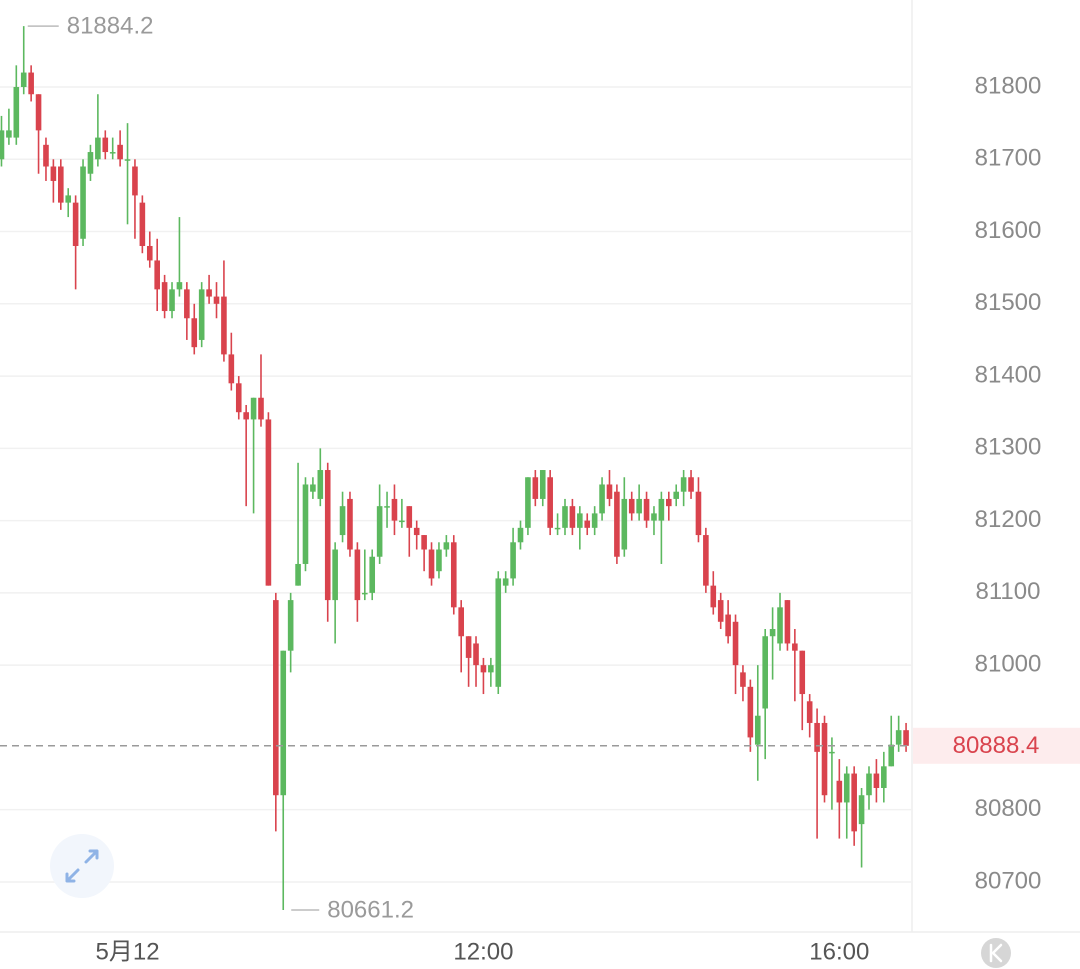 The width and height of the screenshot is (1080, 969). I want to click on x-tick-label: 12:00, so click(483, 951).